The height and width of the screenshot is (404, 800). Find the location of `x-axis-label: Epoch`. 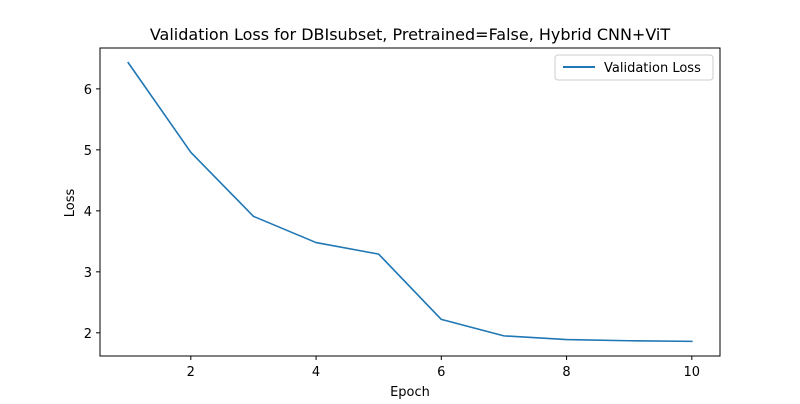

x-axis-label: Epoch is located at coordinates (410, 392).